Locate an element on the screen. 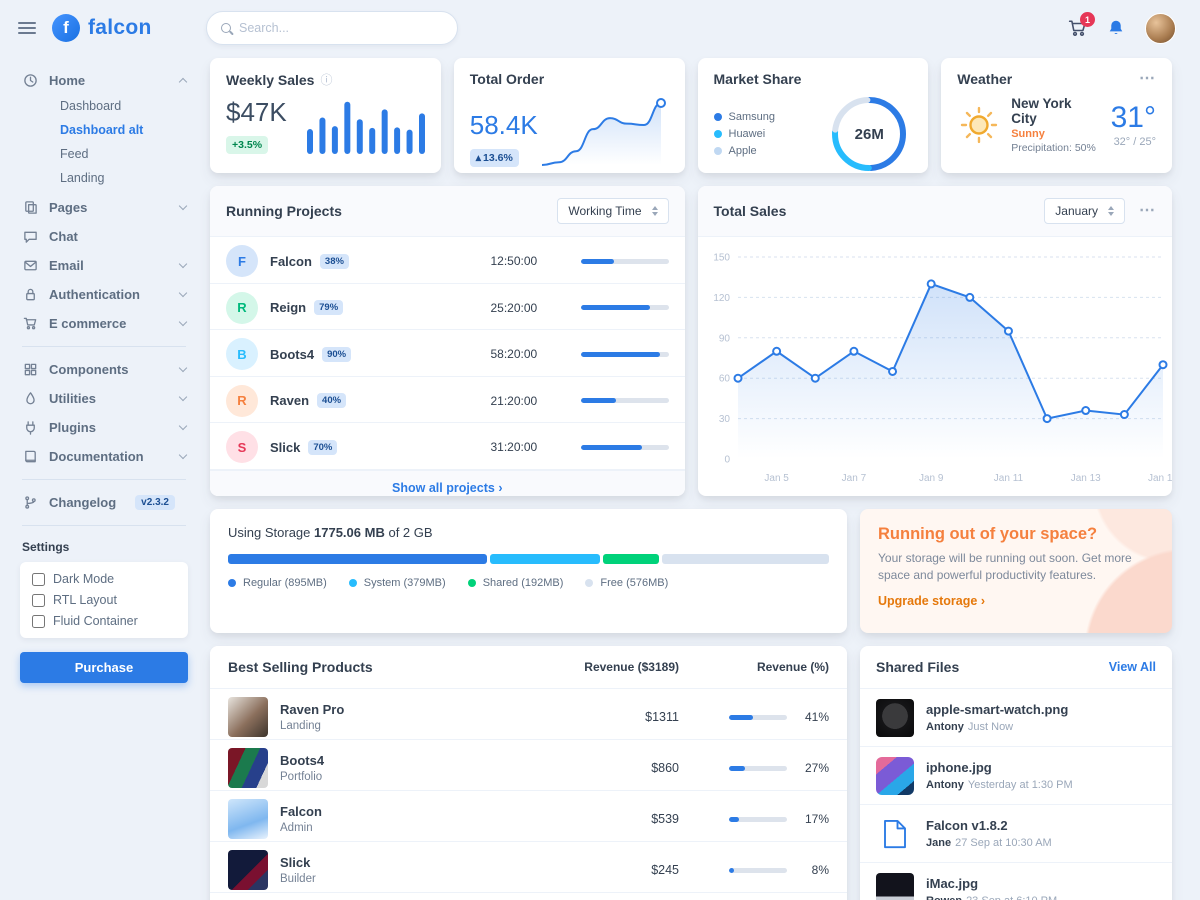 This screenshot has width=1200, height=900. sidebar-item-chat: Chat is located at coordinates (104, 236).